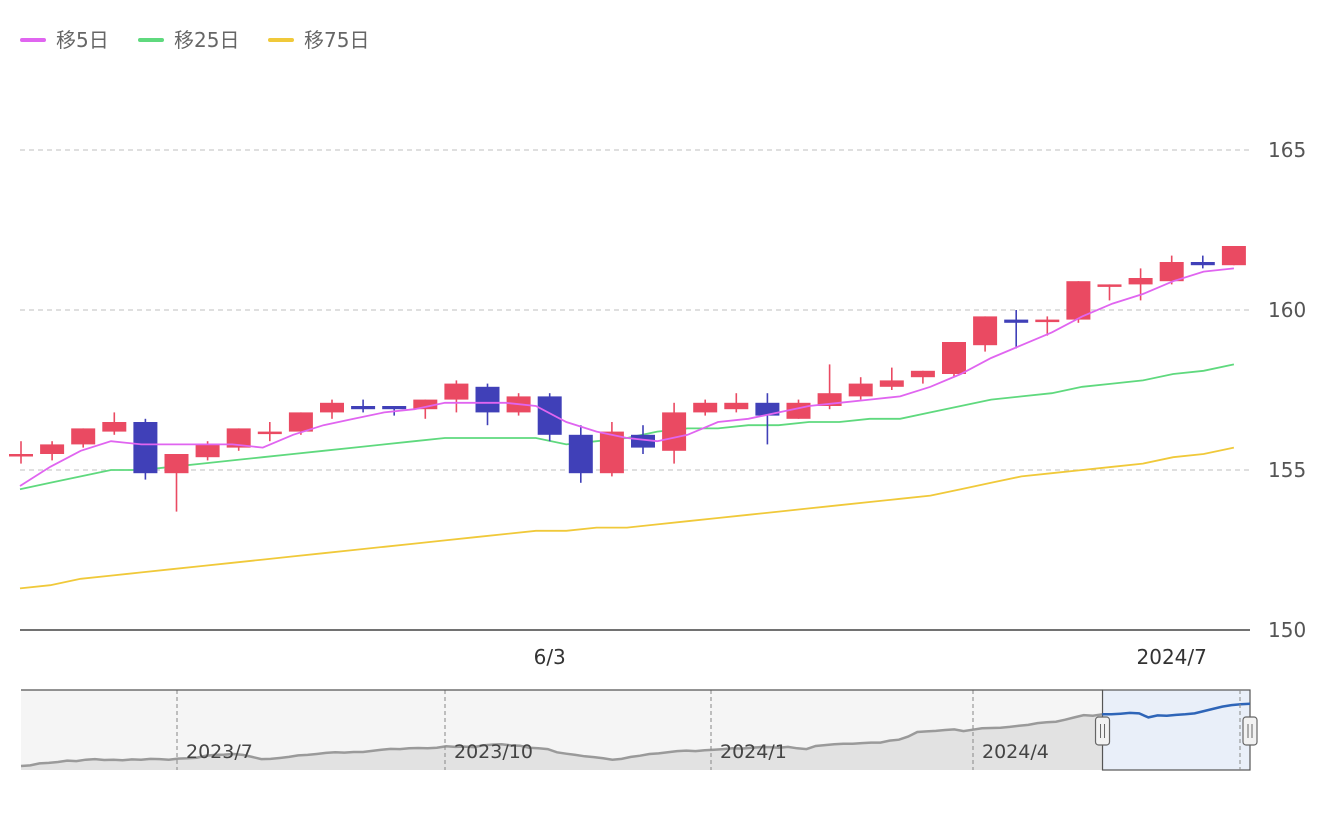 The image size is (1342, 814). What do you see at coordinates (1287, 470) in the screenshot?
I see `y-tick-label-1: 155` at bounding box center [1287, 470].